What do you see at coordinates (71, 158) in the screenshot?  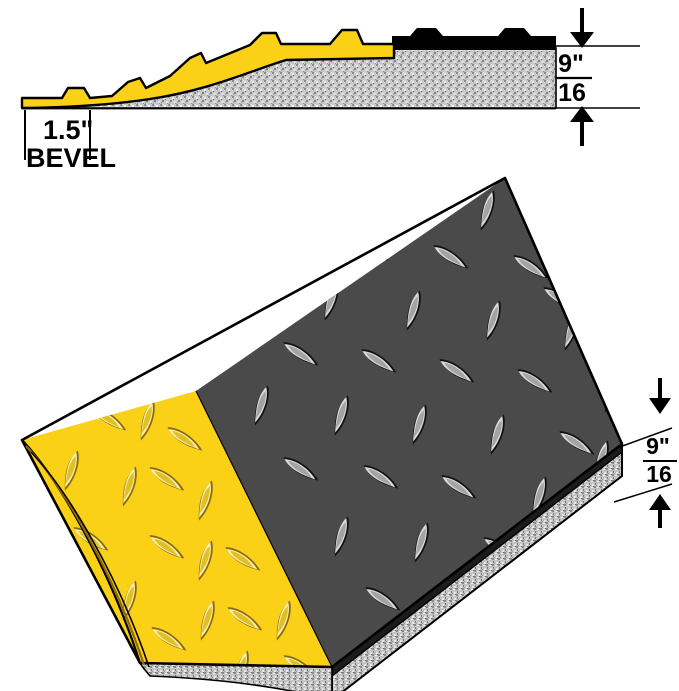 I see `bevel-dimension-label: BEVEL` at bounding box center [71, 158].